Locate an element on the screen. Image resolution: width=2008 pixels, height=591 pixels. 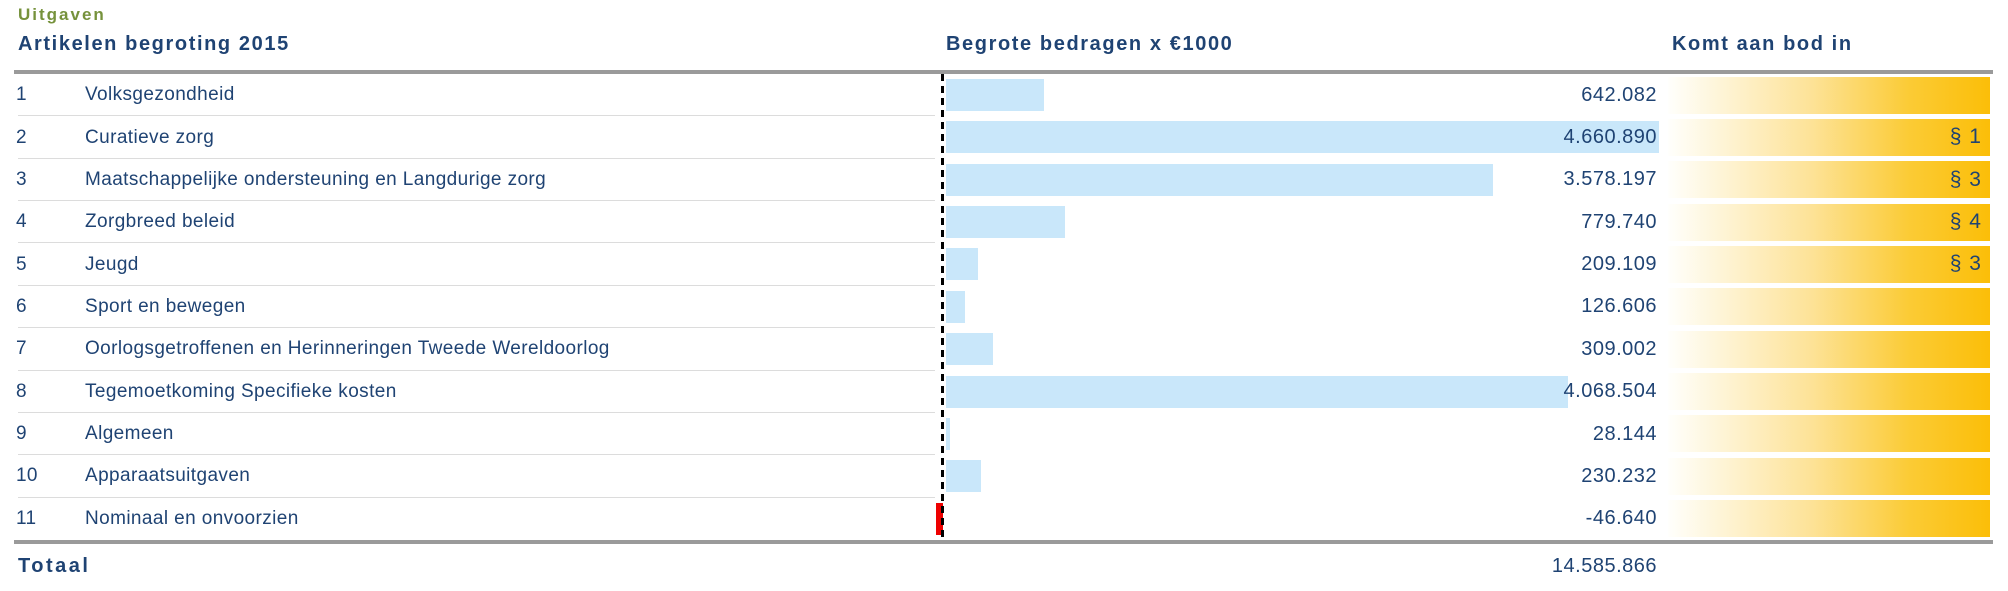
table-row: 11 Nominaal en onvoorzien -46.640 is located at coordinates (1004, 519).